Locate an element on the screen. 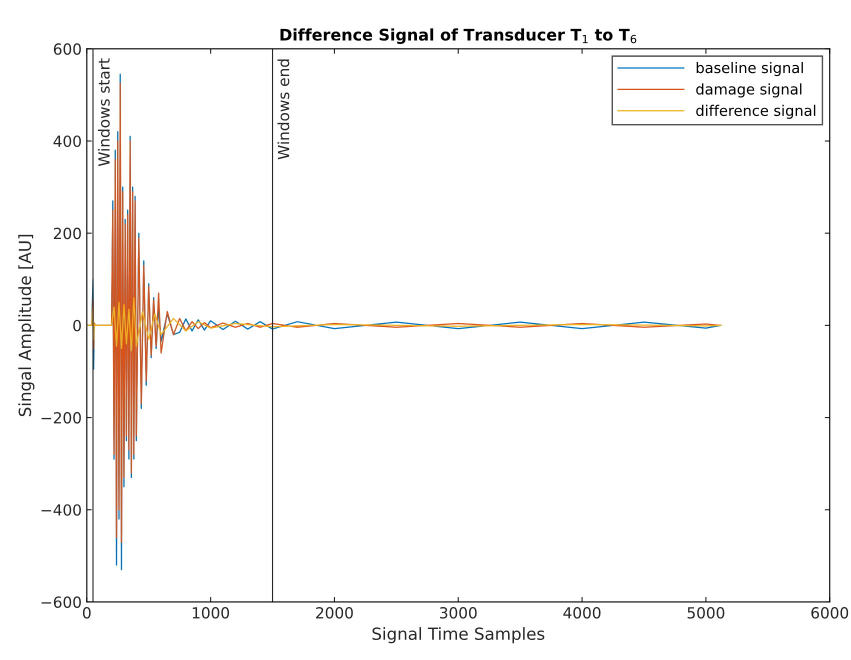 The width and height of the screenshot is (851, 660). x-axis-title: Signal Time Samples is located at coordinates (458, 635).